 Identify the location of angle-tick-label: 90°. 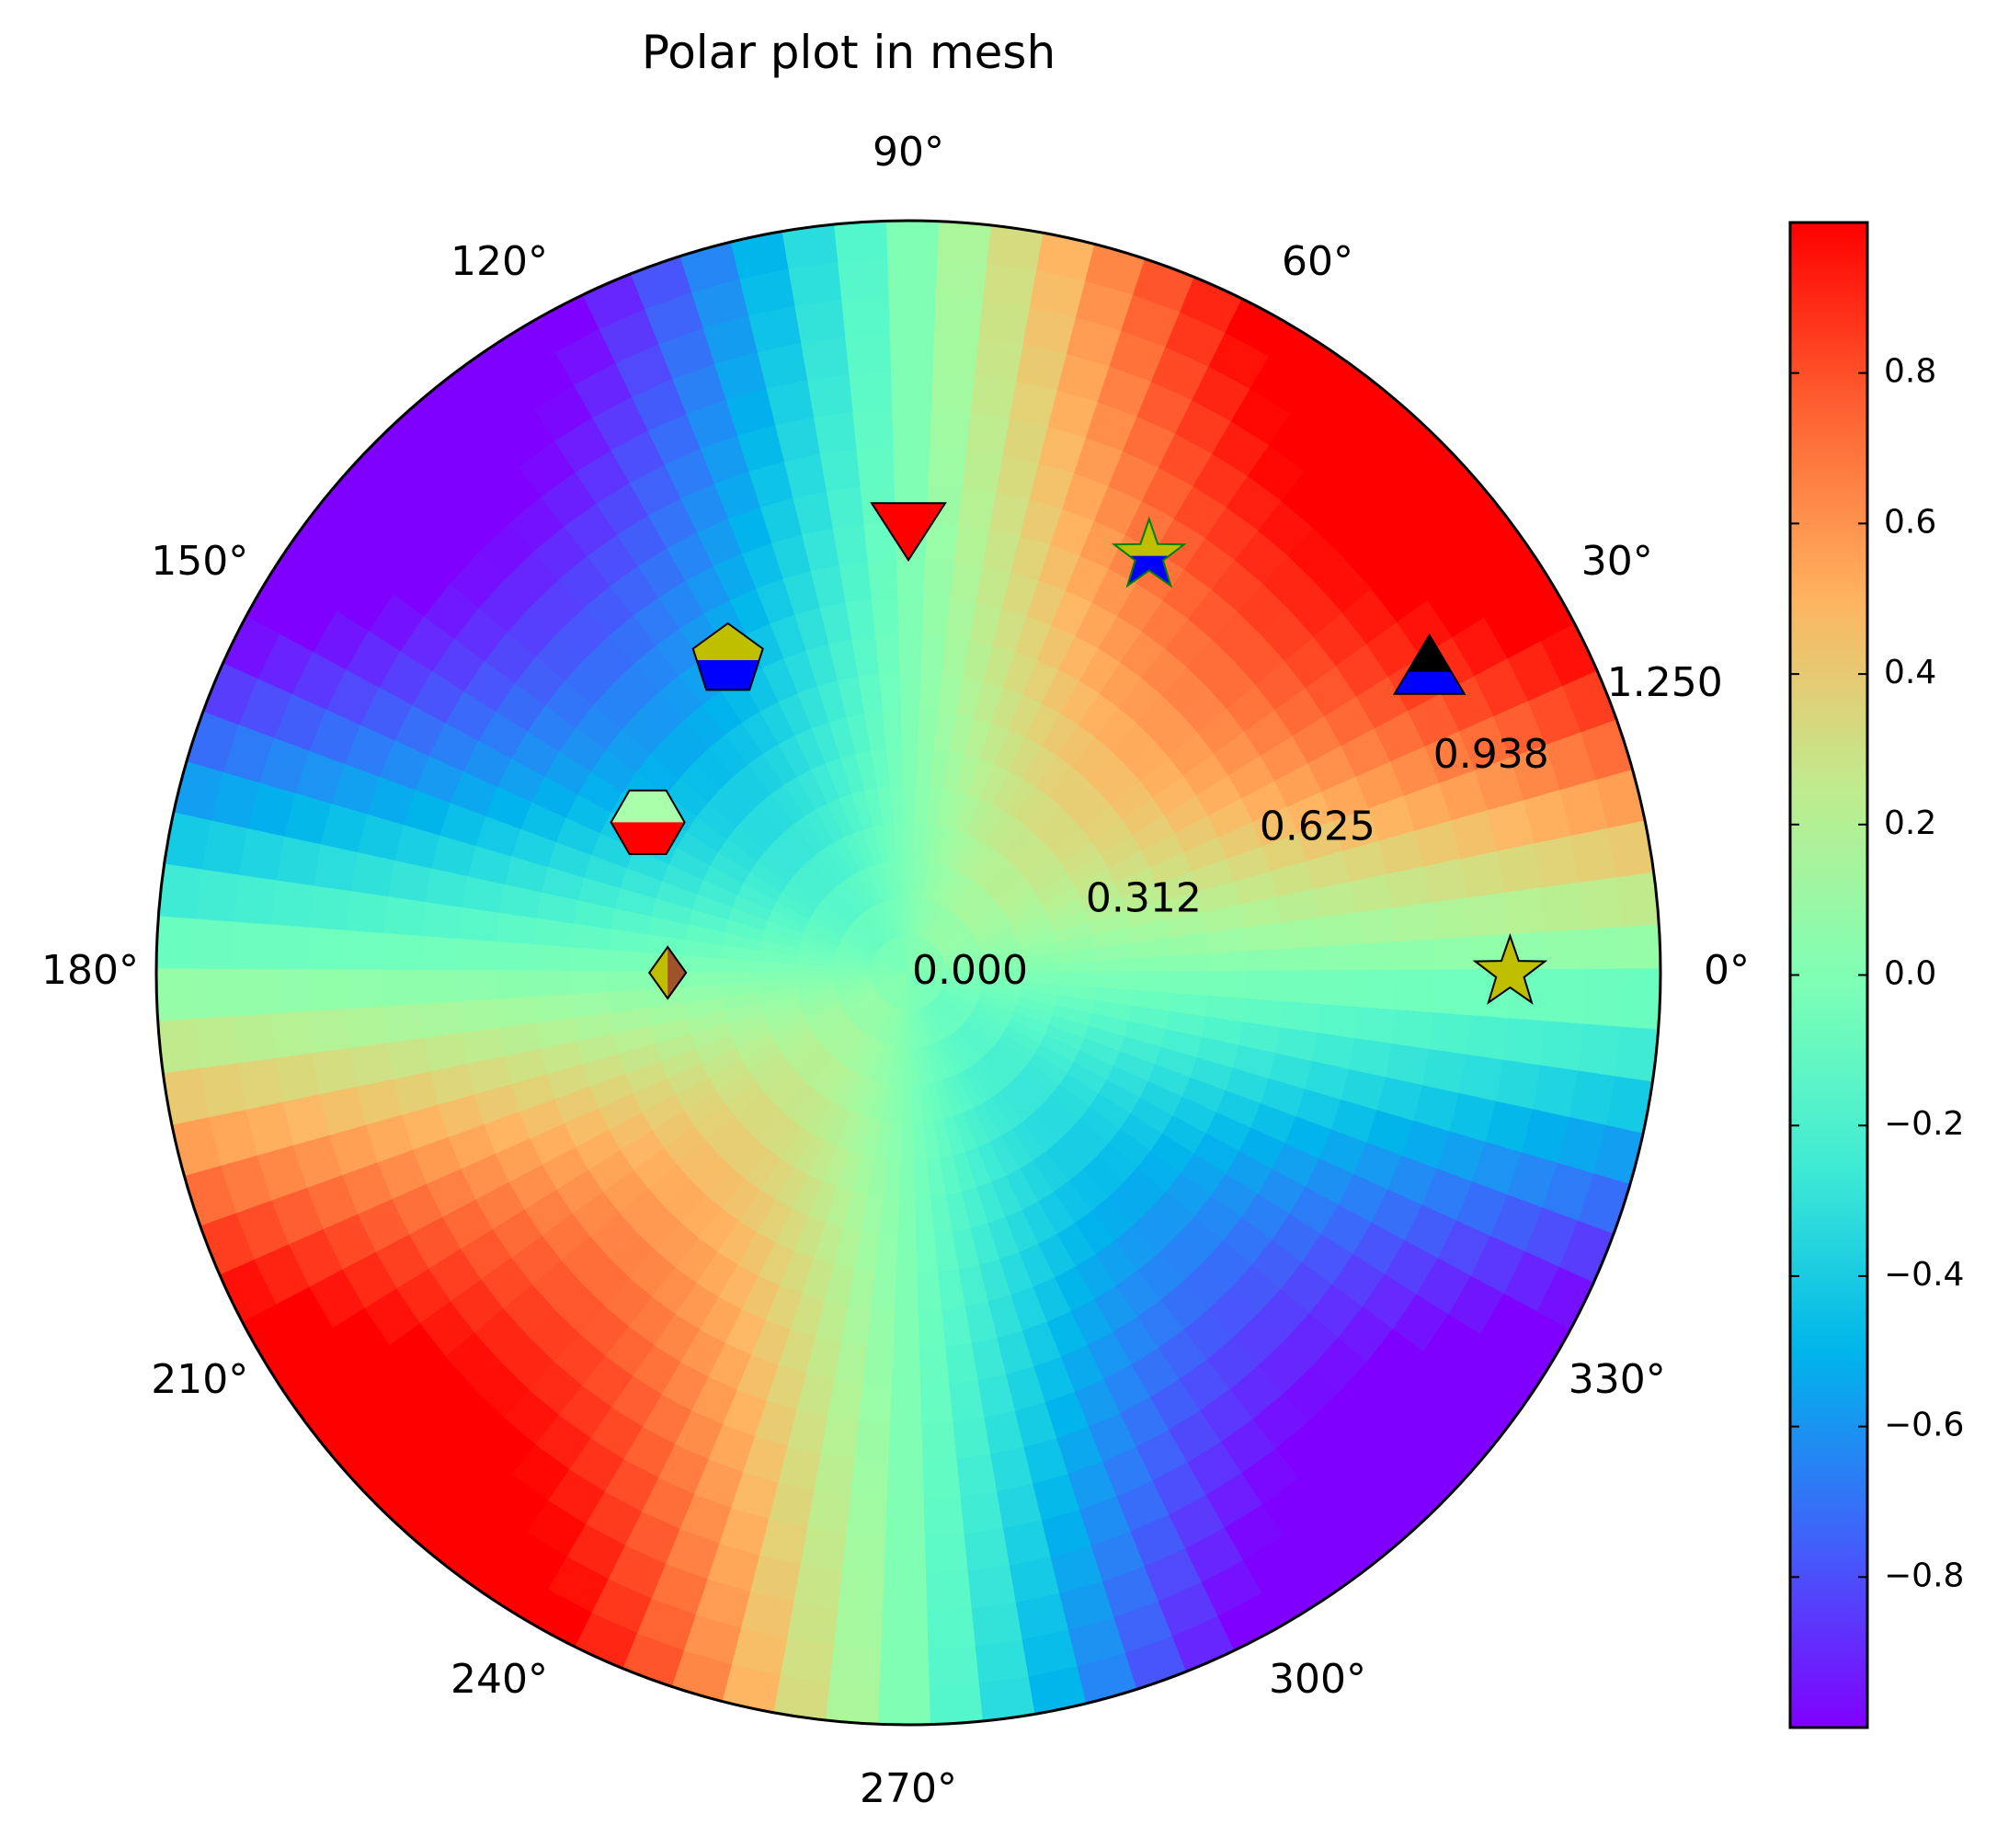
(909, 152).